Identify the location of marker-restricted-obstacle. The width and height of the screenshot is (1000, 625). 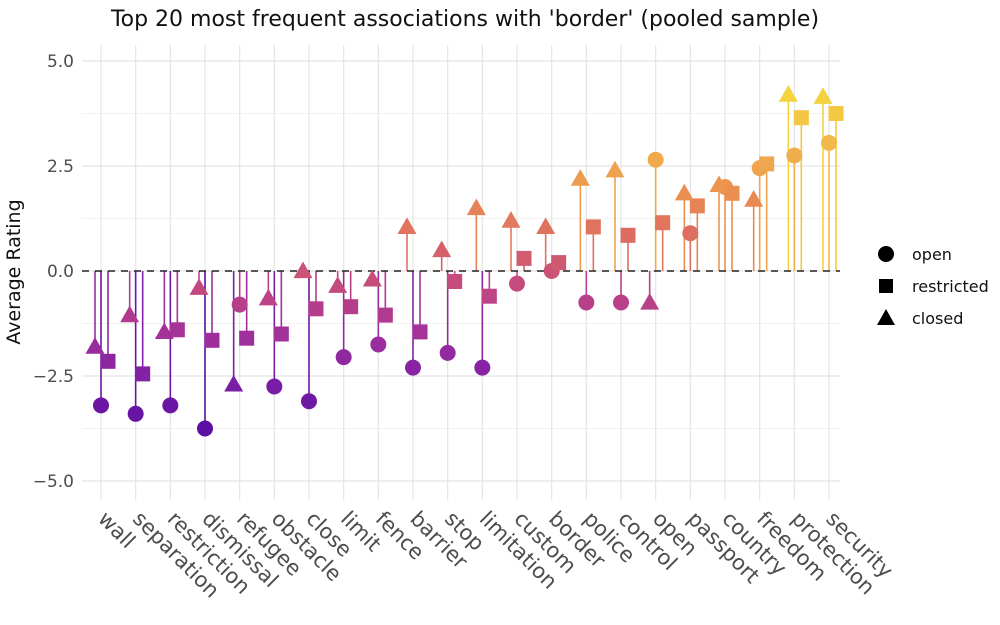
(281, 334).